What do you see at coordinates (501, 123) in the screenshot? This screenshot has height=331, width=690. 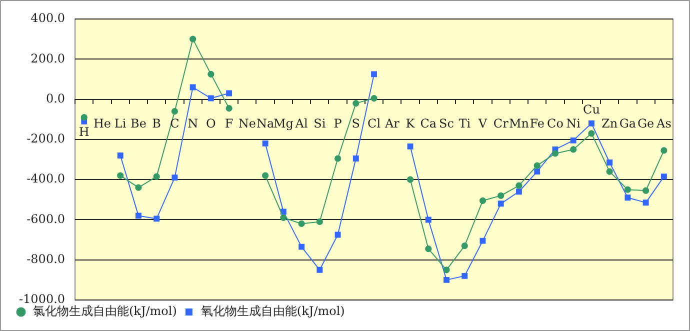 I see `x-tick-label: Cr` at bounding box center [501, 123].